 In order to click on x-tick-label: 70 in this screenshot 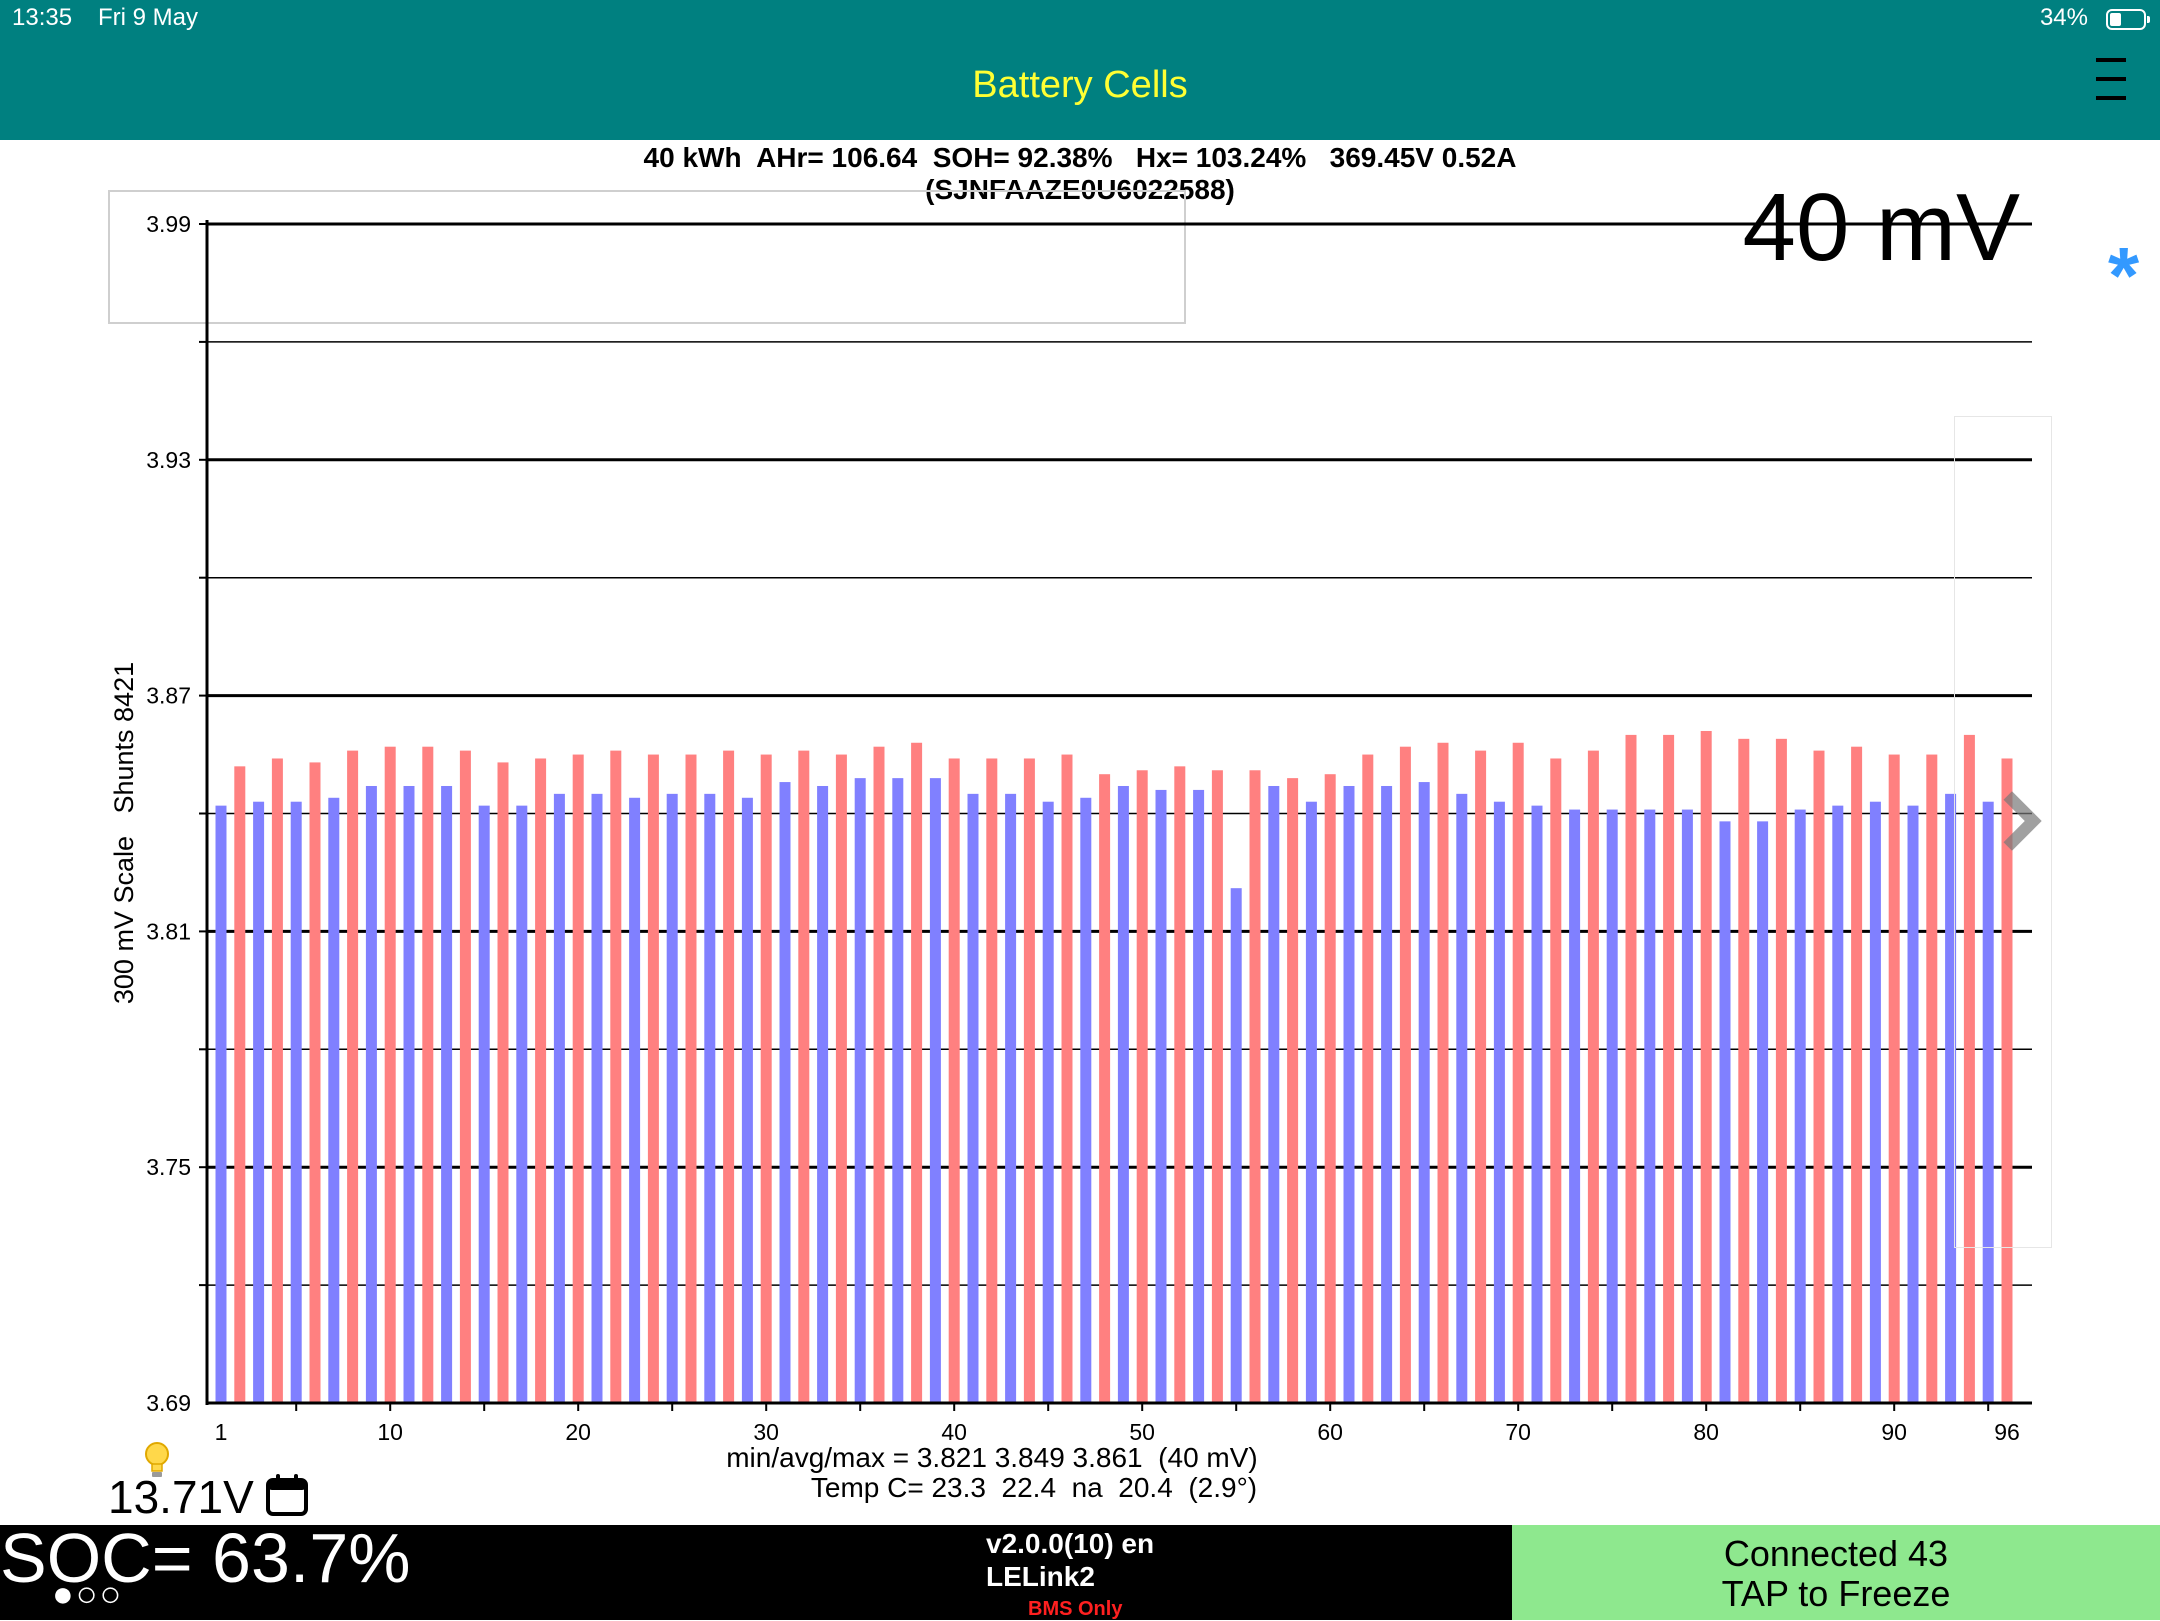, I will do `click(1518, 1432)`.